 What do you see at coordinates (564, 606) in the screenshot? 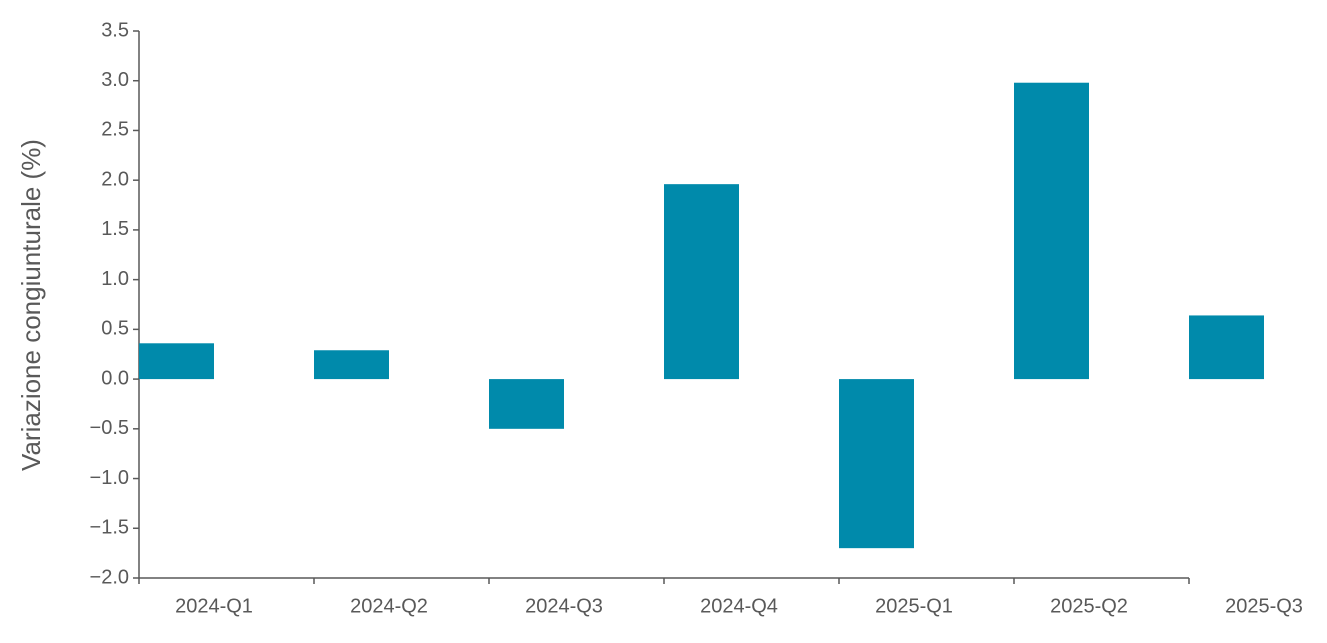
I see `x-tick-label: 2024-Q3` at bounding box center [564, 606].